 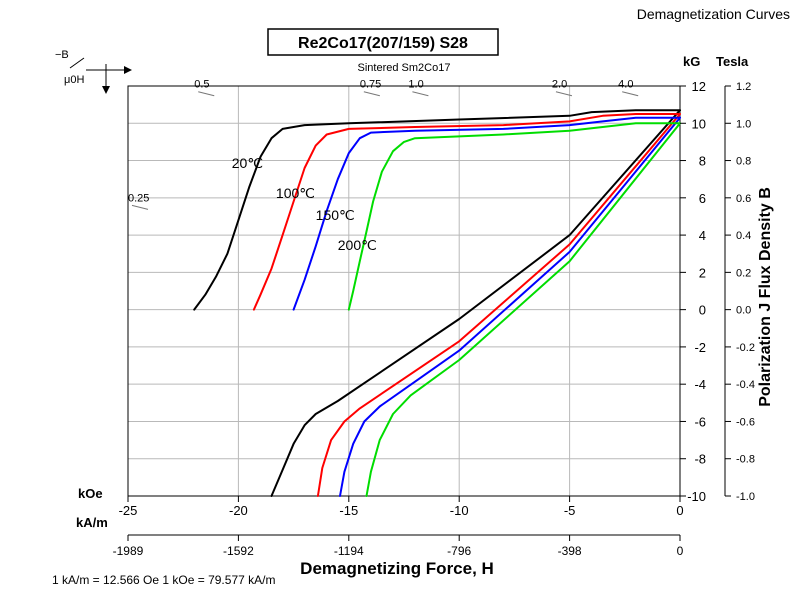 I want to click on x-tick-label-kam: -398, so click(x=570, y=551).